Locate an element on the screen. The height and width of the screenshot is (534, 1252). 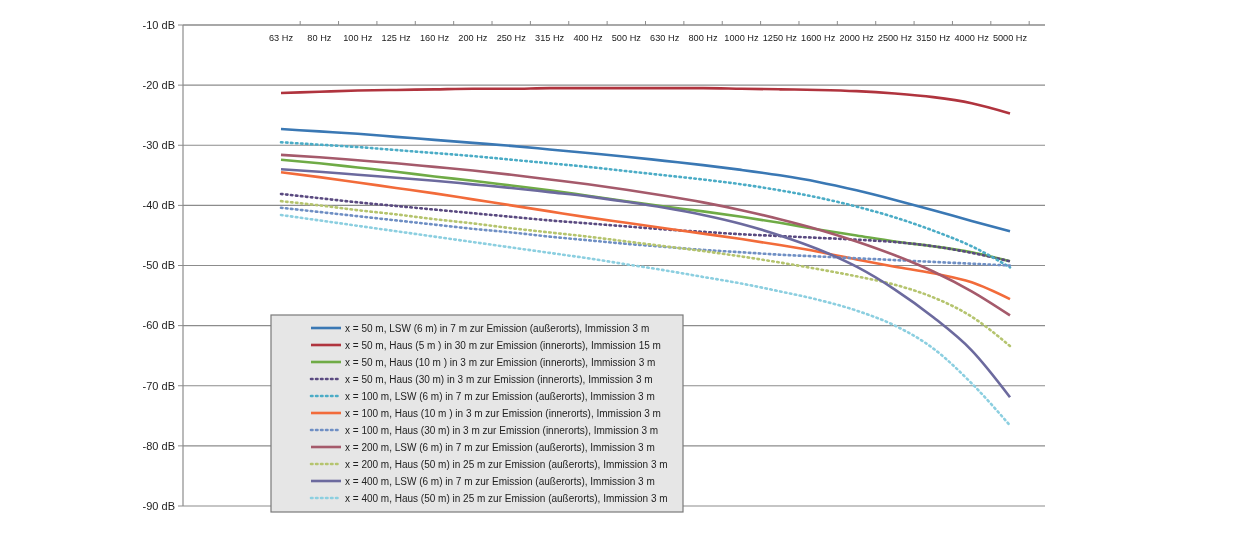
y-tick-label: -20 dB is located at coordinates (158, 84).